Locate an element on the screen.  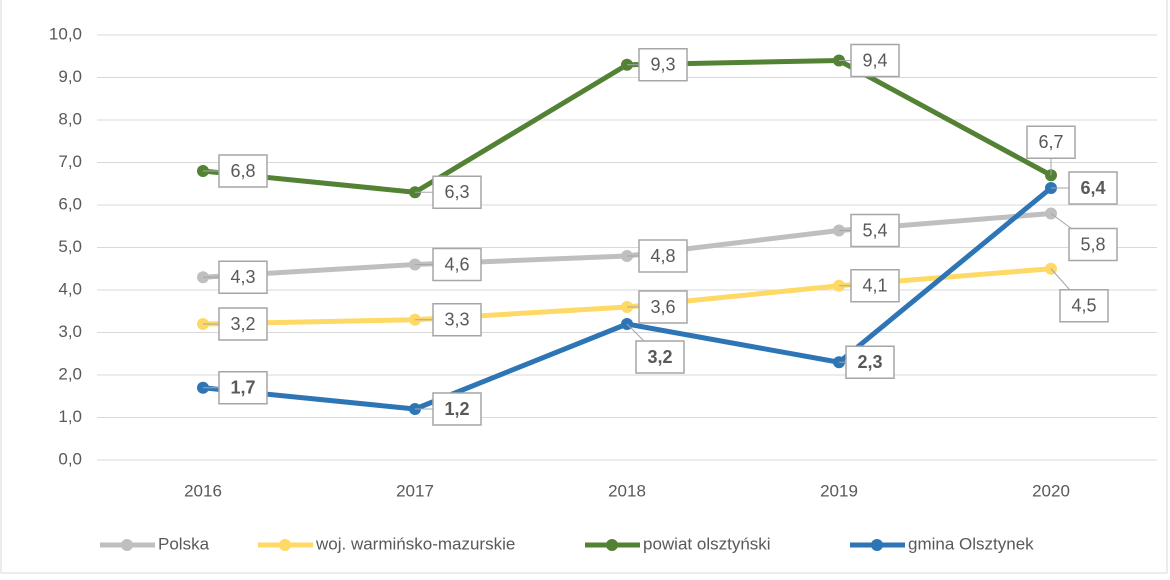
data-label: 1,2 is located at coordinates (456, 409).